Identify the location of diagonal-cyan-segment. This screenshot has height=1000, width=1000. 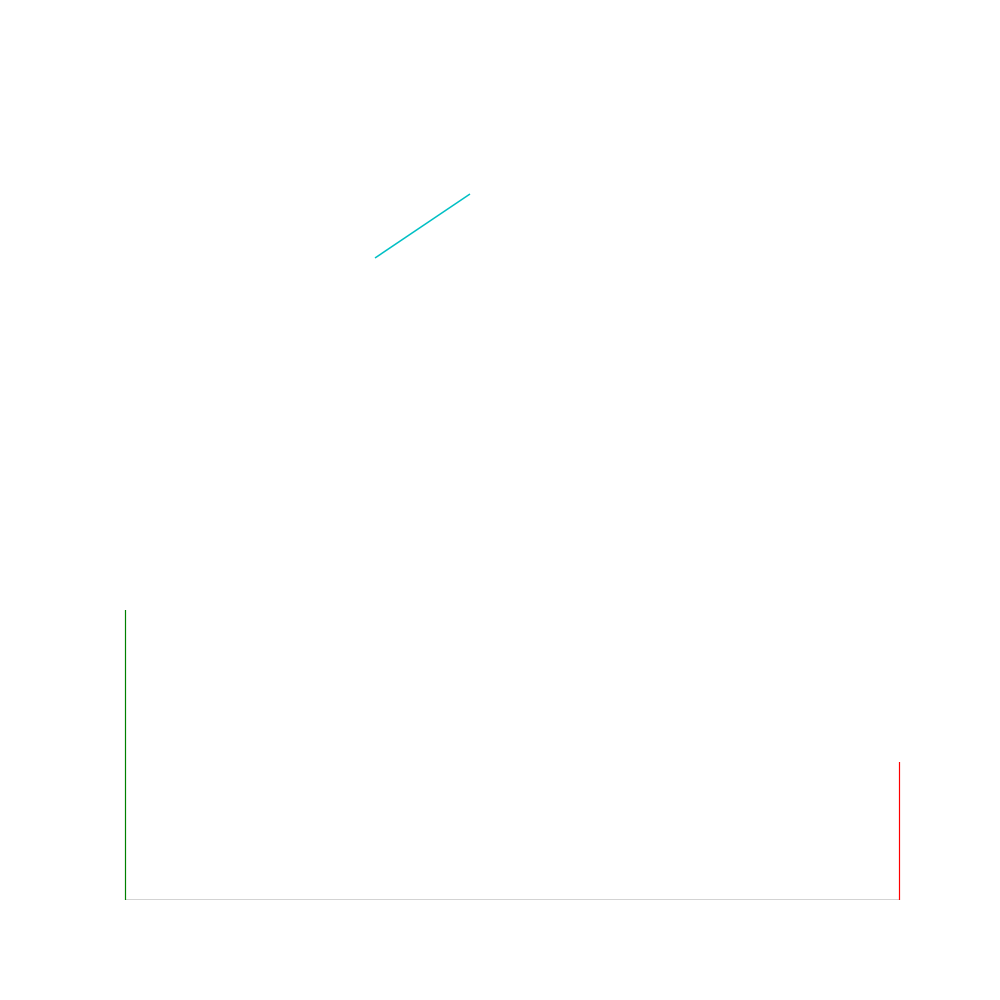
(422, 226).